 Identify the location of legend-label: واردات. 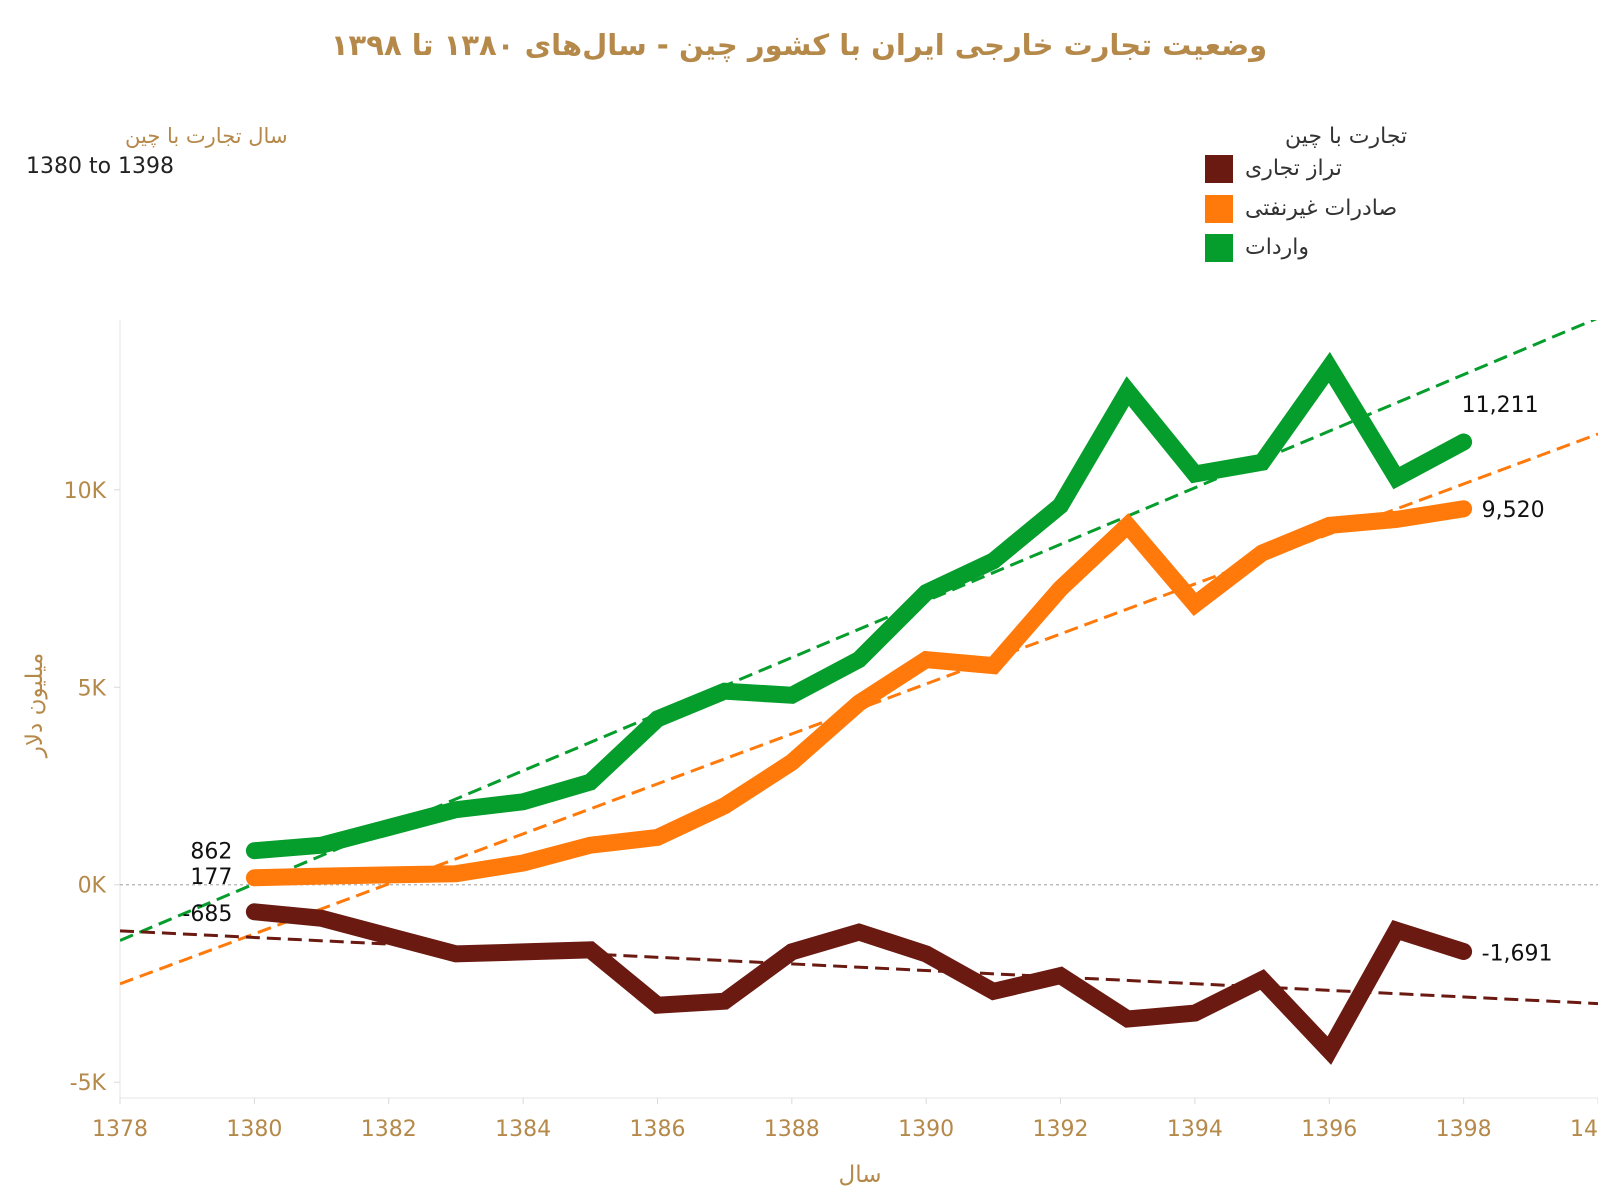
(1277, 247).